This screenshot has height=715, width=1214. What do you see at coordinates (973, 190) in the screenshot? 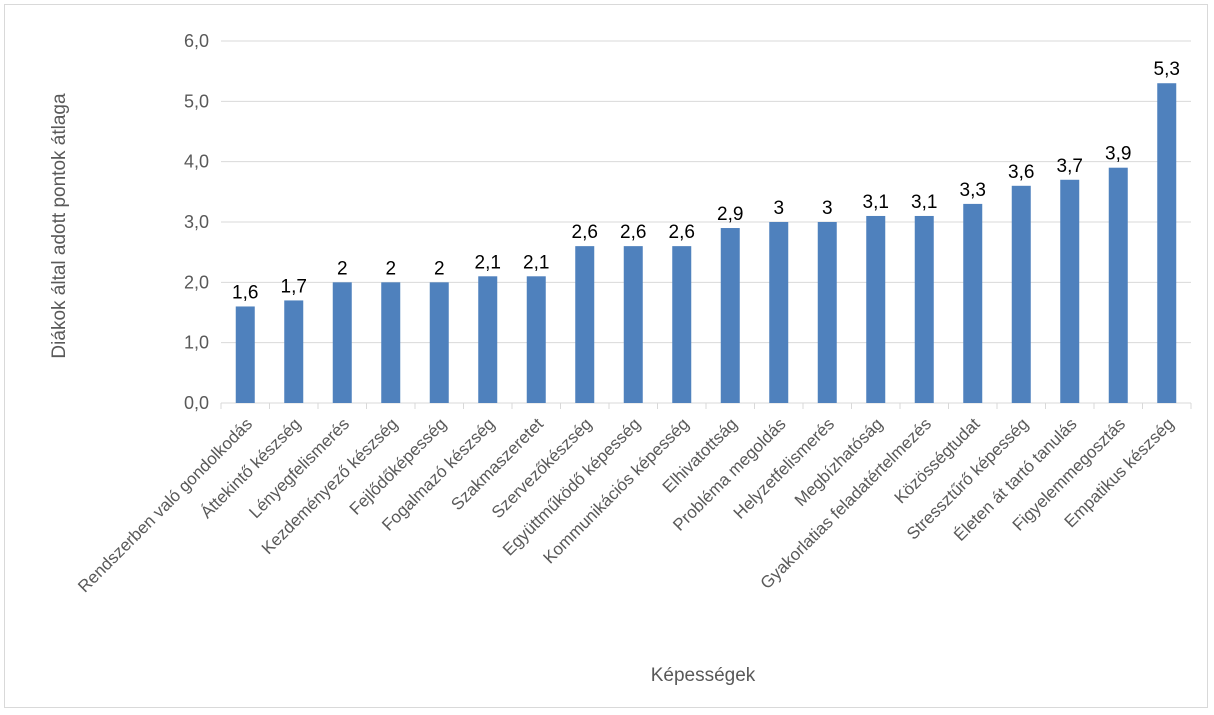
I see `data-label: 3,3` at bounding box center [973, 190].